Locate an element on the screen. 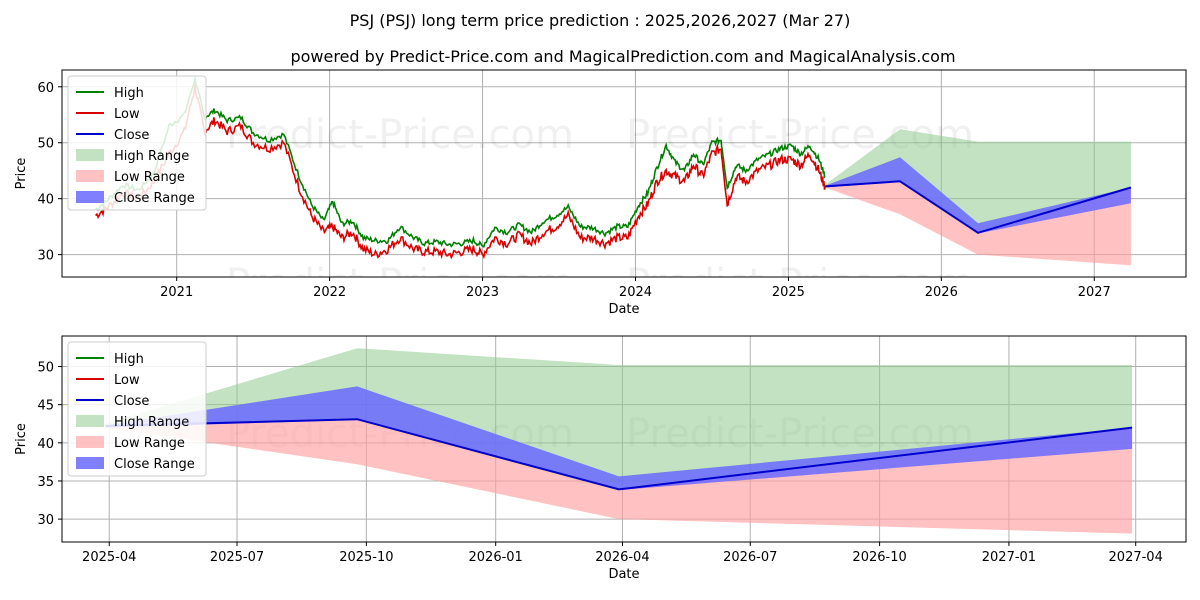 This screenshot has width=1200, height=600. x-tick-label: 2026-01 is located at coordinates (496, 557).